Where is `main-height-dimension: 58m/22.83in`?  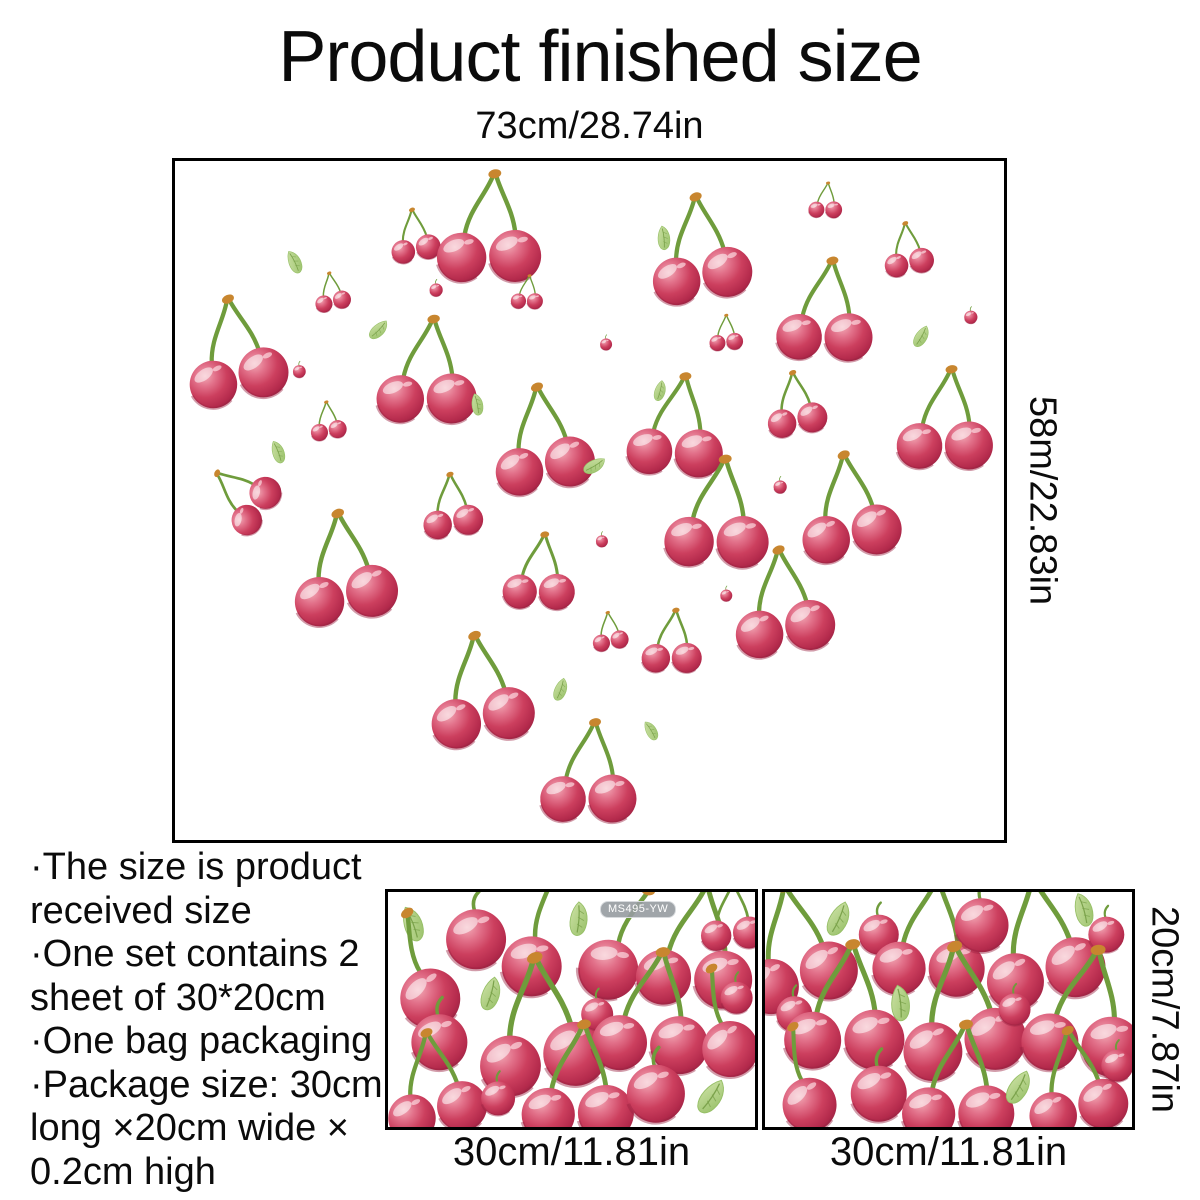 main-height-dimension: 58m/22.83in is located at coordinates (1042, 500).